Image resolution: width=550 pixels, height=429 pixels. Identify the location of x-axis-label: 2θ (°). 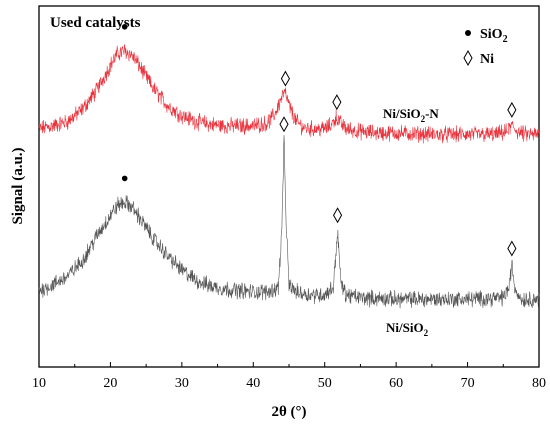
(288, 412).